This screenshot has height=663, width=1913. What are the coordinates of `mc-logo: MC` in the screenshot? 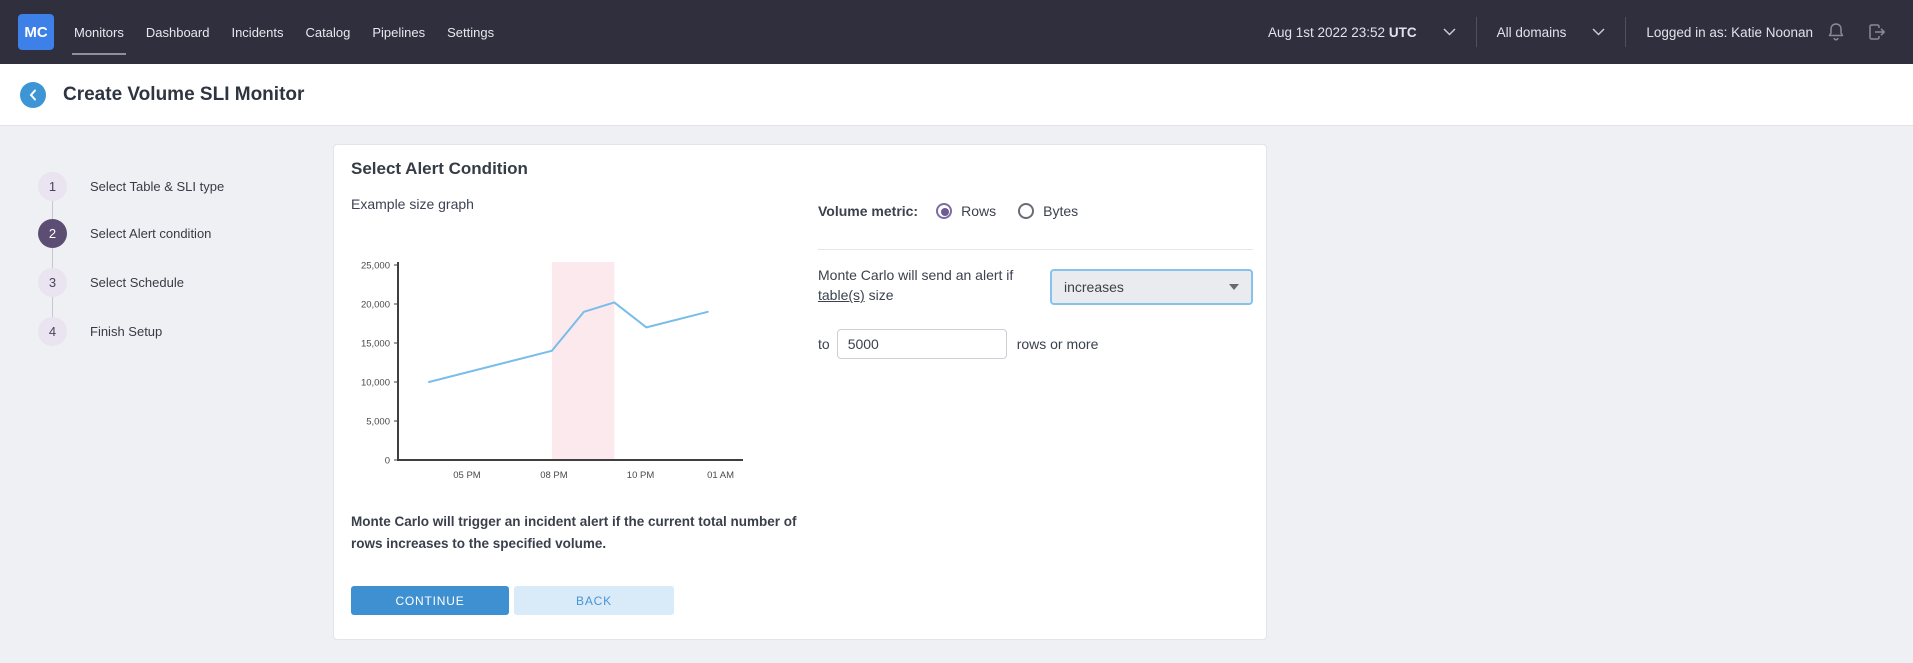 It's located at (36, 32).